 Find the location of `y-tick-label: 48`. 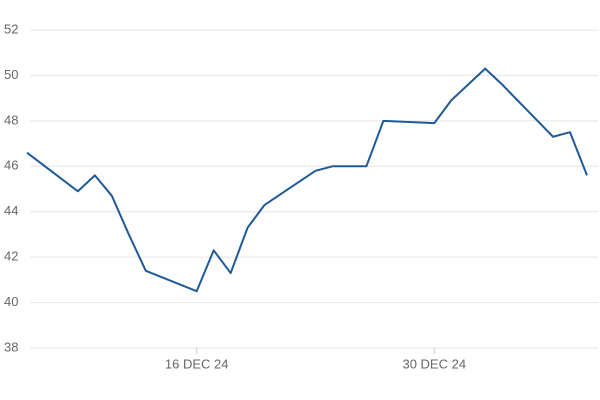

y-tick-label: 48 is located at coordinates (11, 119).